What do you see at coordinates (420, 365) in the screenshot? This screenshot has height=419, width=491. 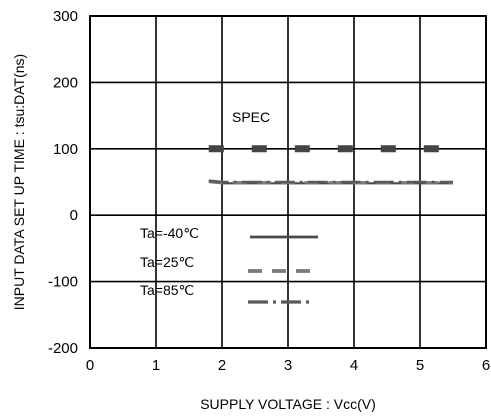 I see `x-tick-label-5: 5` at bounding box center [420, 365].